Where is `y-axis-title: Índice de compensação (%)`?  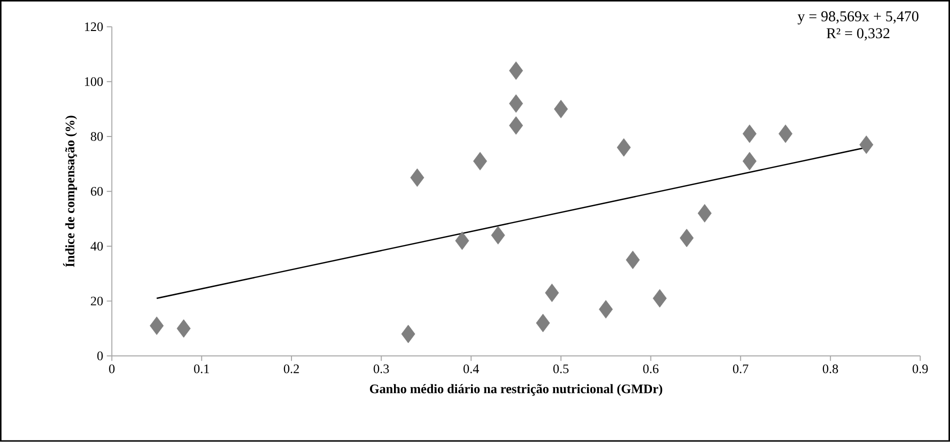
y-axis-title: Índice de compensação (%) is located at coordinates (70, 192).